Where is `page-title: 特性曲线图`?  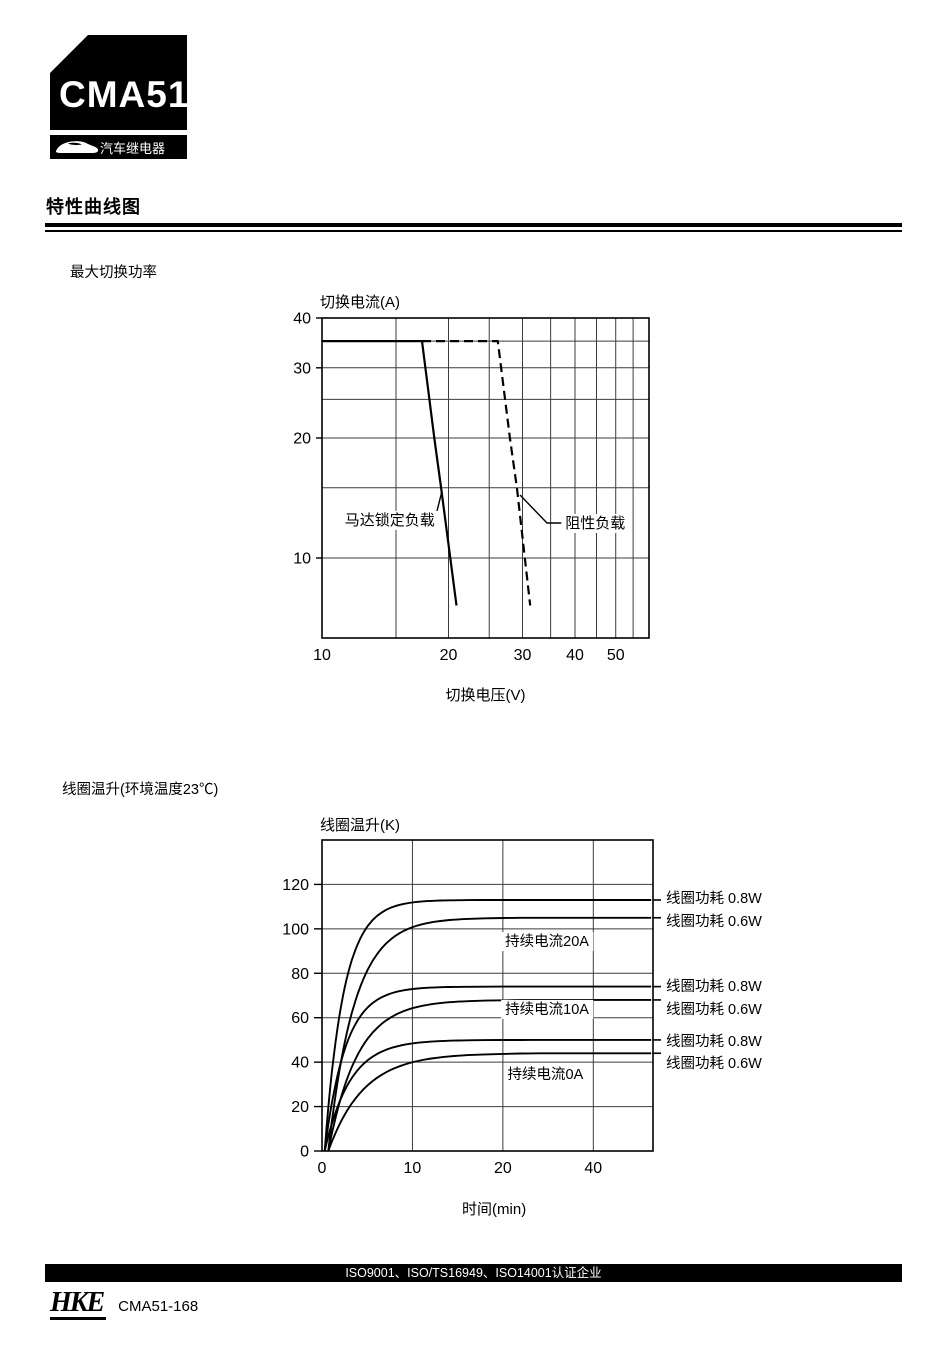 page-title: 特性曲线图 is located at coordinates (93, 207).